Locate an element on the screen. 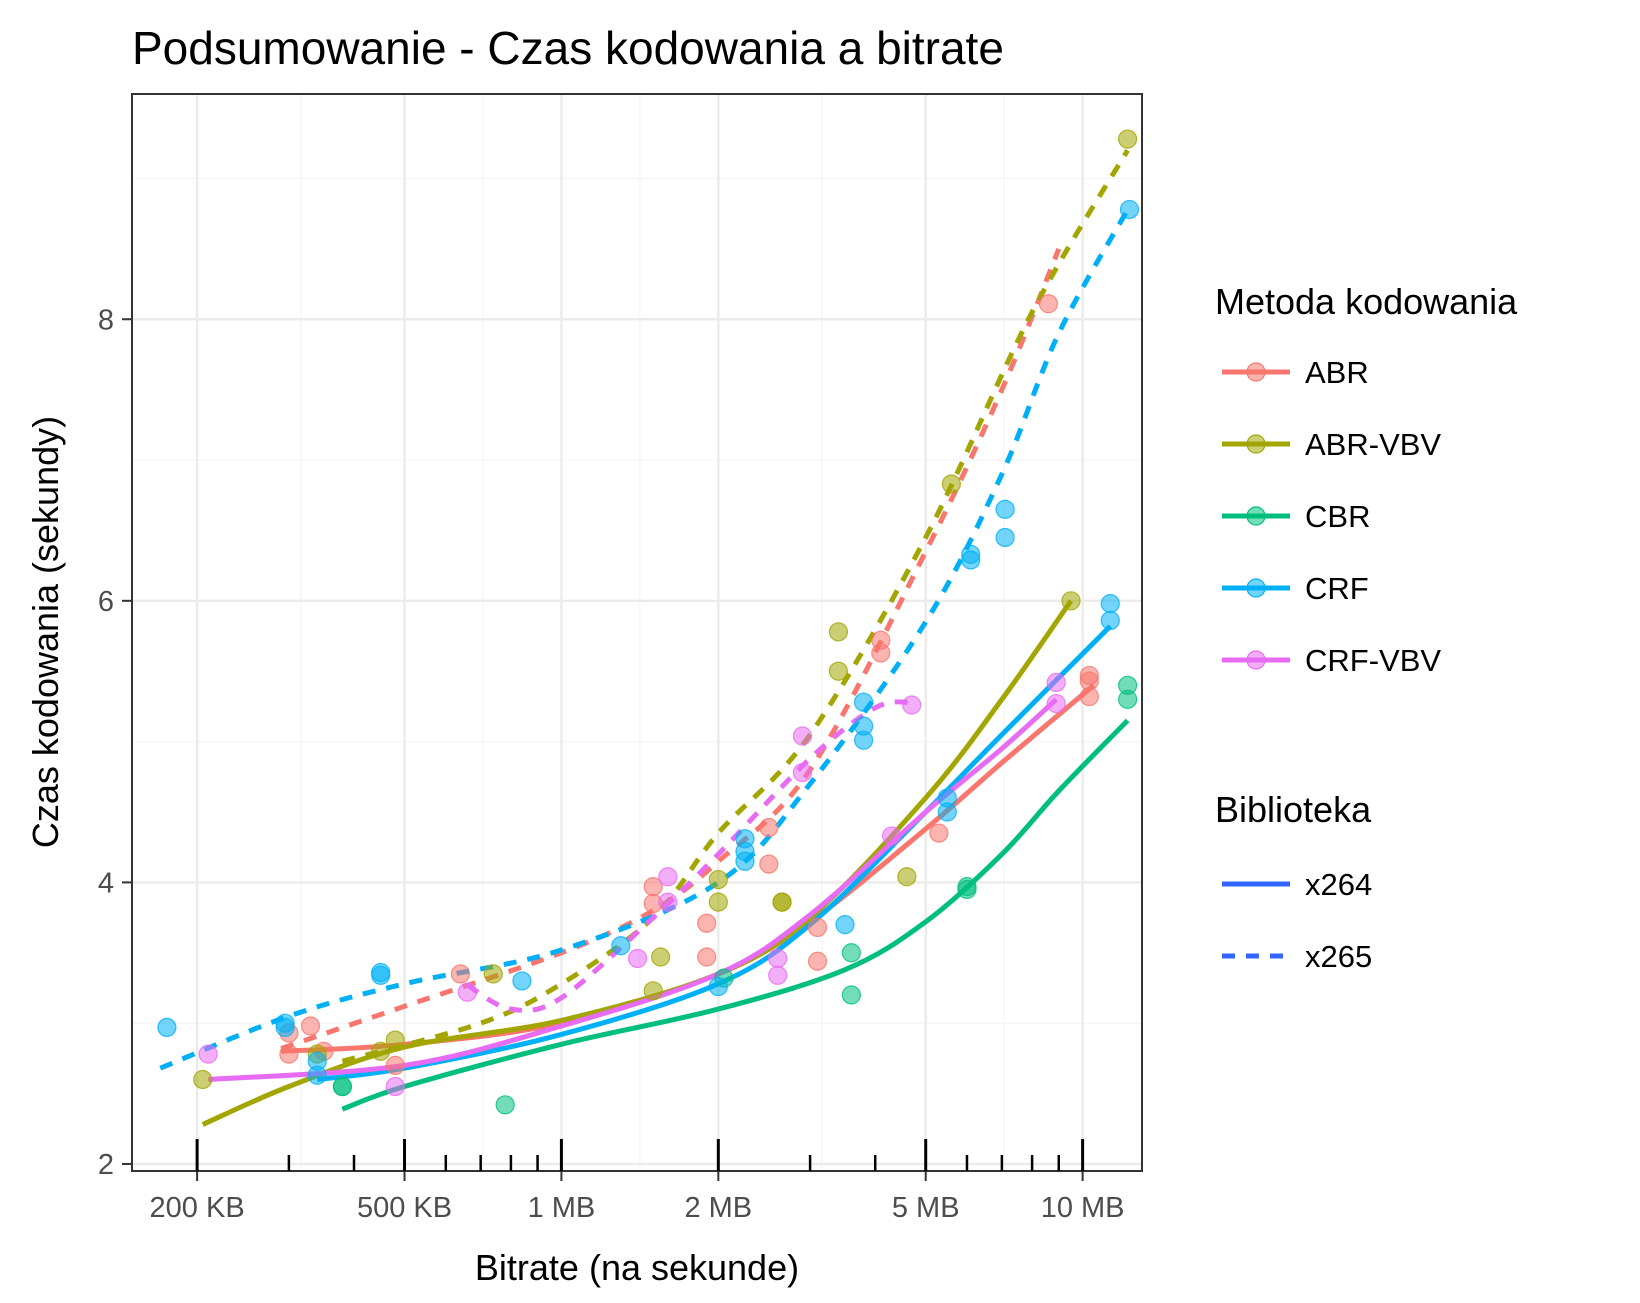 This screenshot has height=1303, width=1640. legend-label-abr: ABR is located at coordinates (1337, 372).